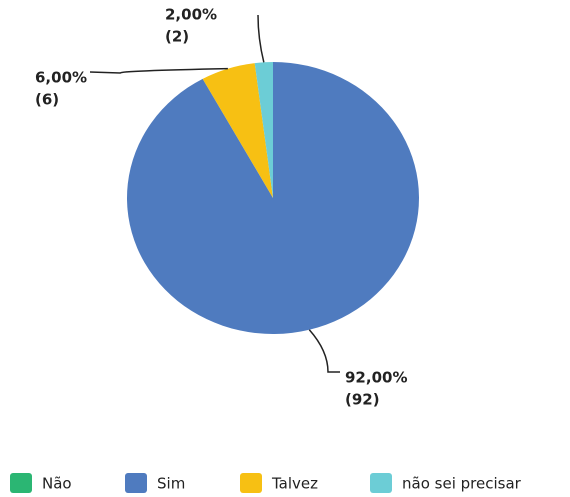 Image resolution: width=570 pixels, height=497 pixels. Describe the element at coordinates (47, 100) in the screenshot. I see `count-label: (6)` at that location.